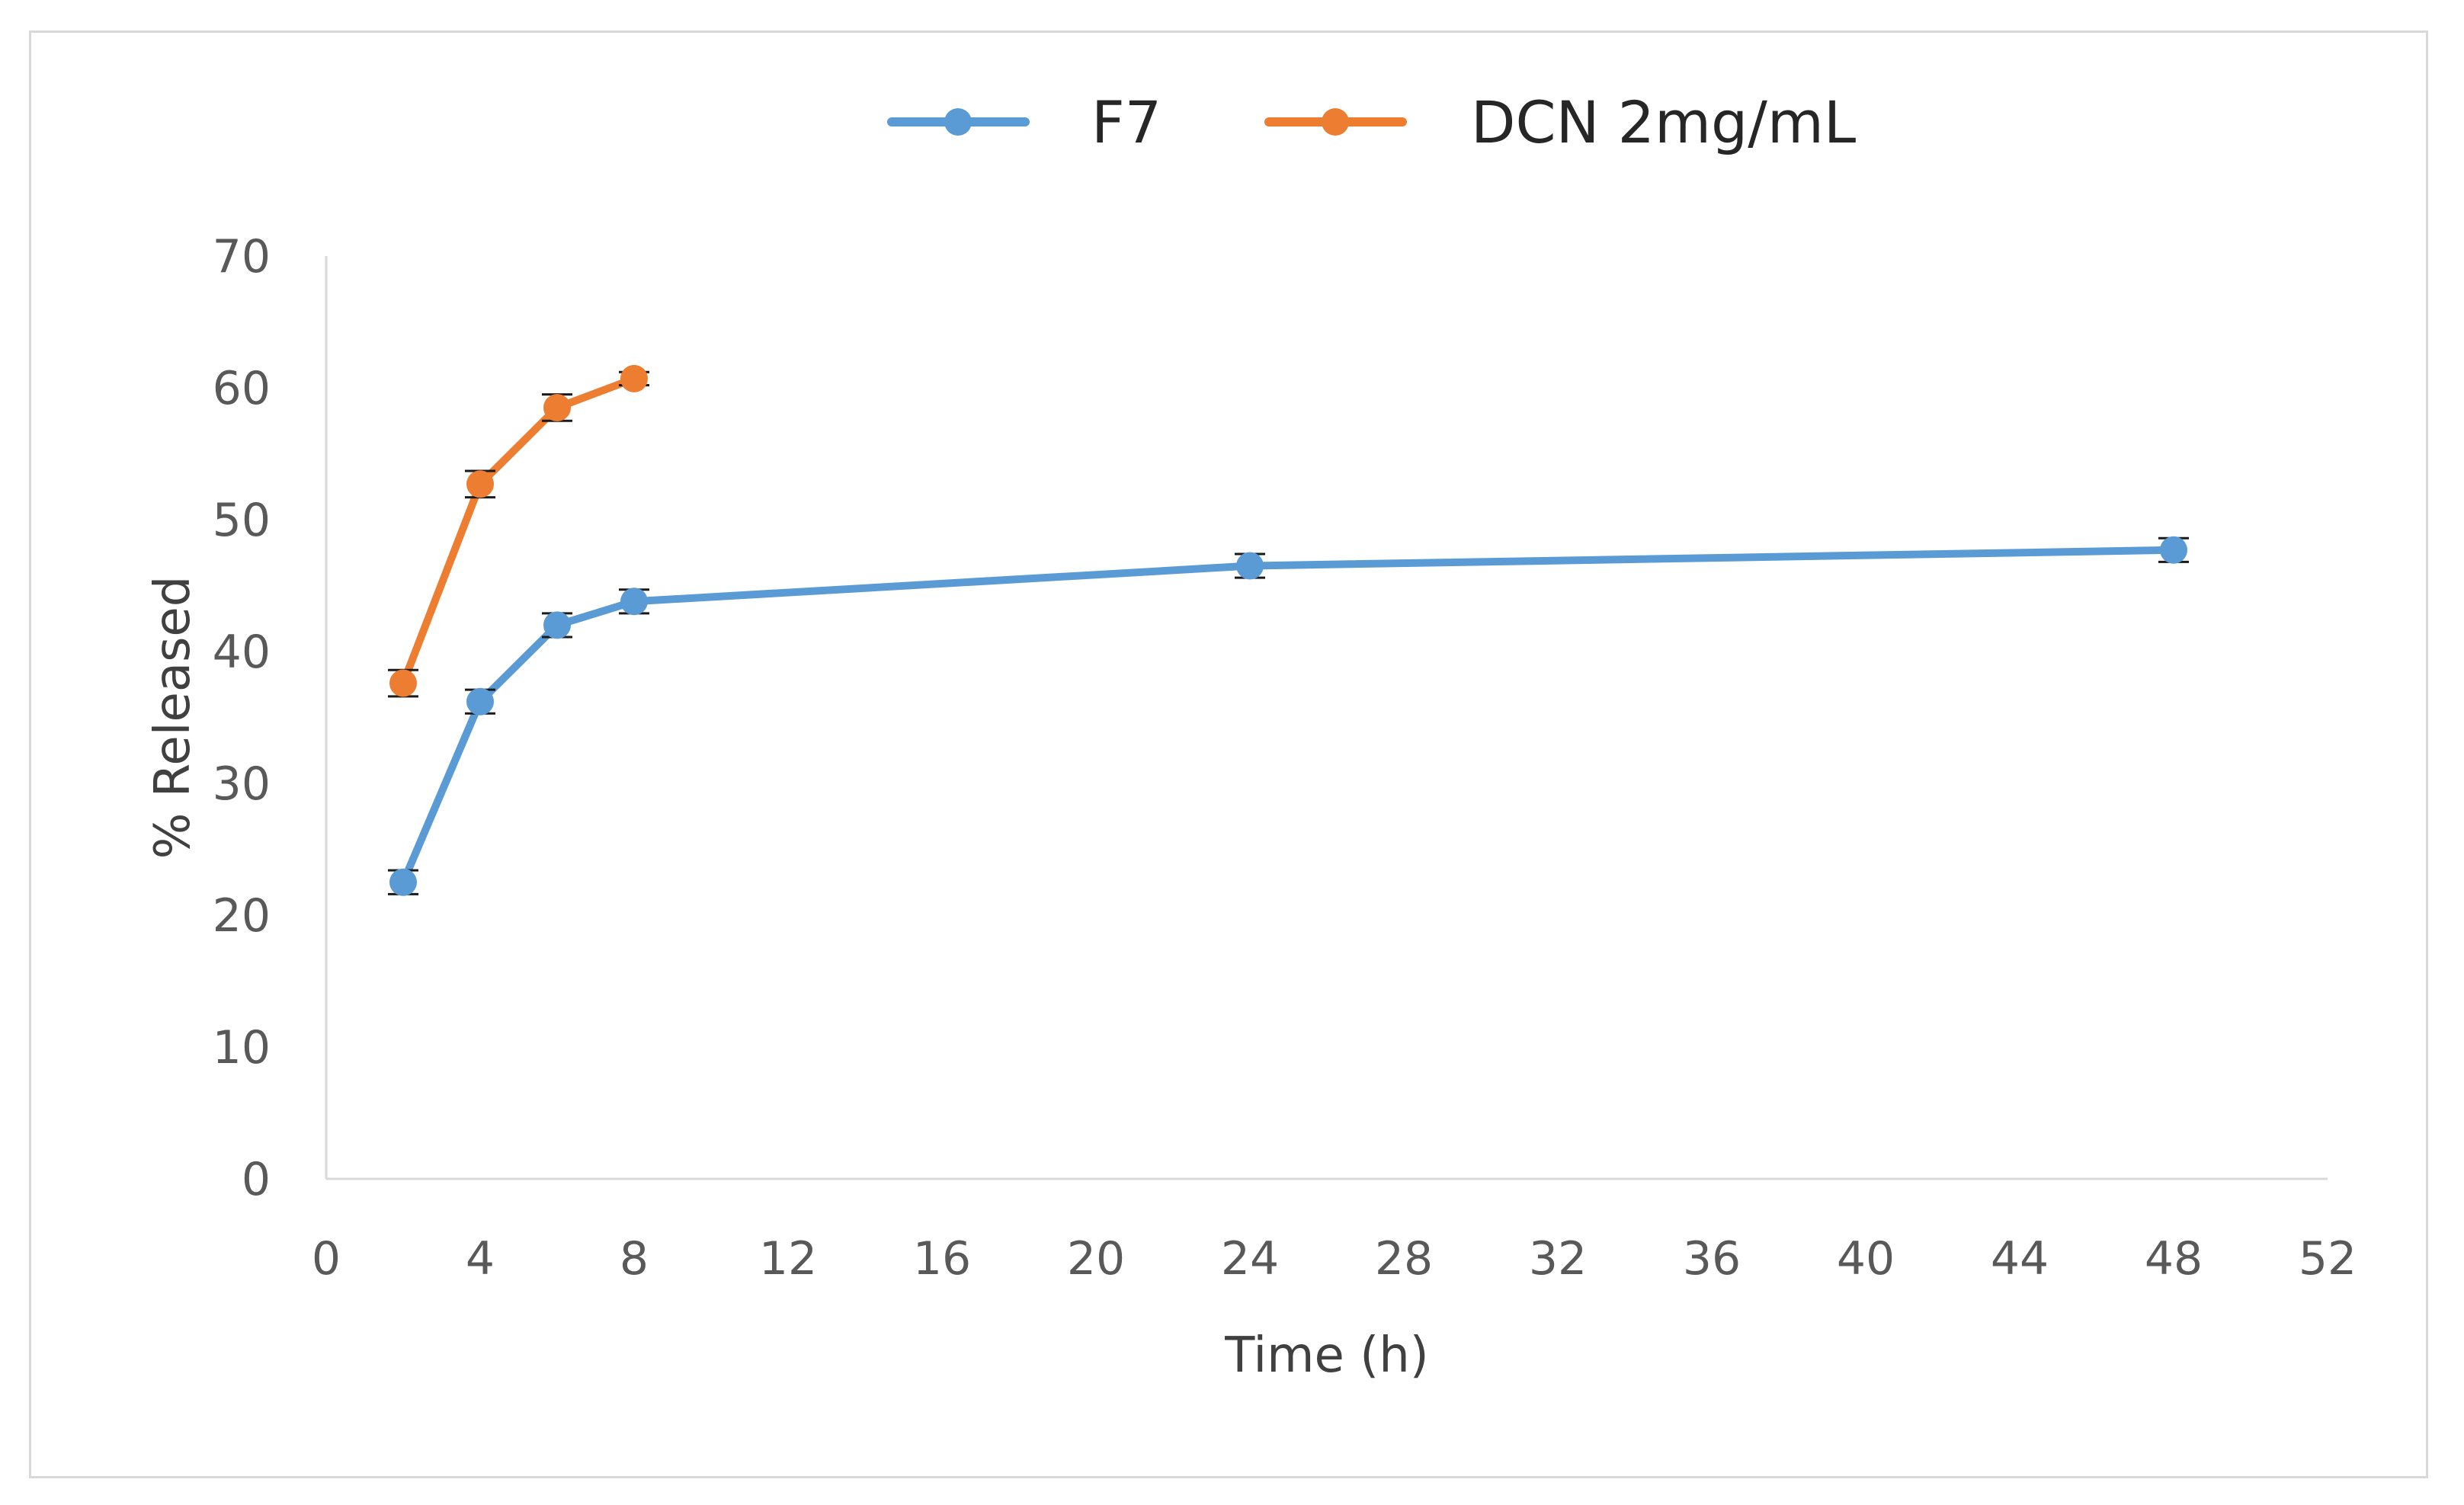  What do you see at coordinates (256, 1179) in the screenshot?
I see `y-tick-label: 0` at bounding box center [256, 1179].